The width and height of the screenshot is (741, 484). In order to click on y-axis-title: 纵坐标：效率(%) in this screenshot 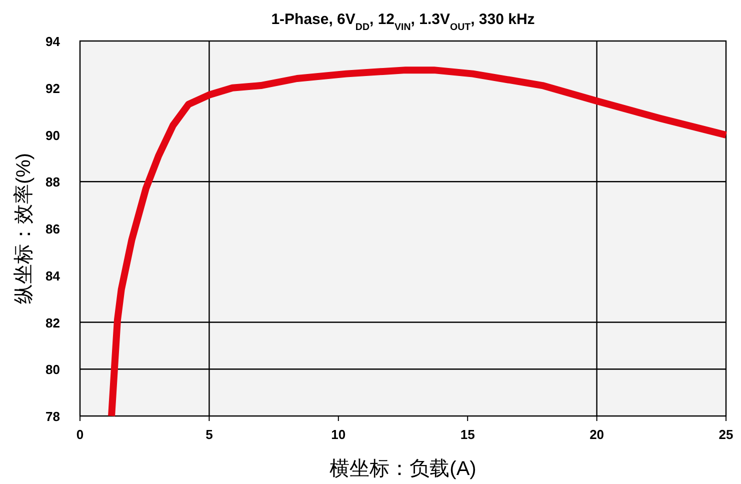, I will do `click(24, 228)`.